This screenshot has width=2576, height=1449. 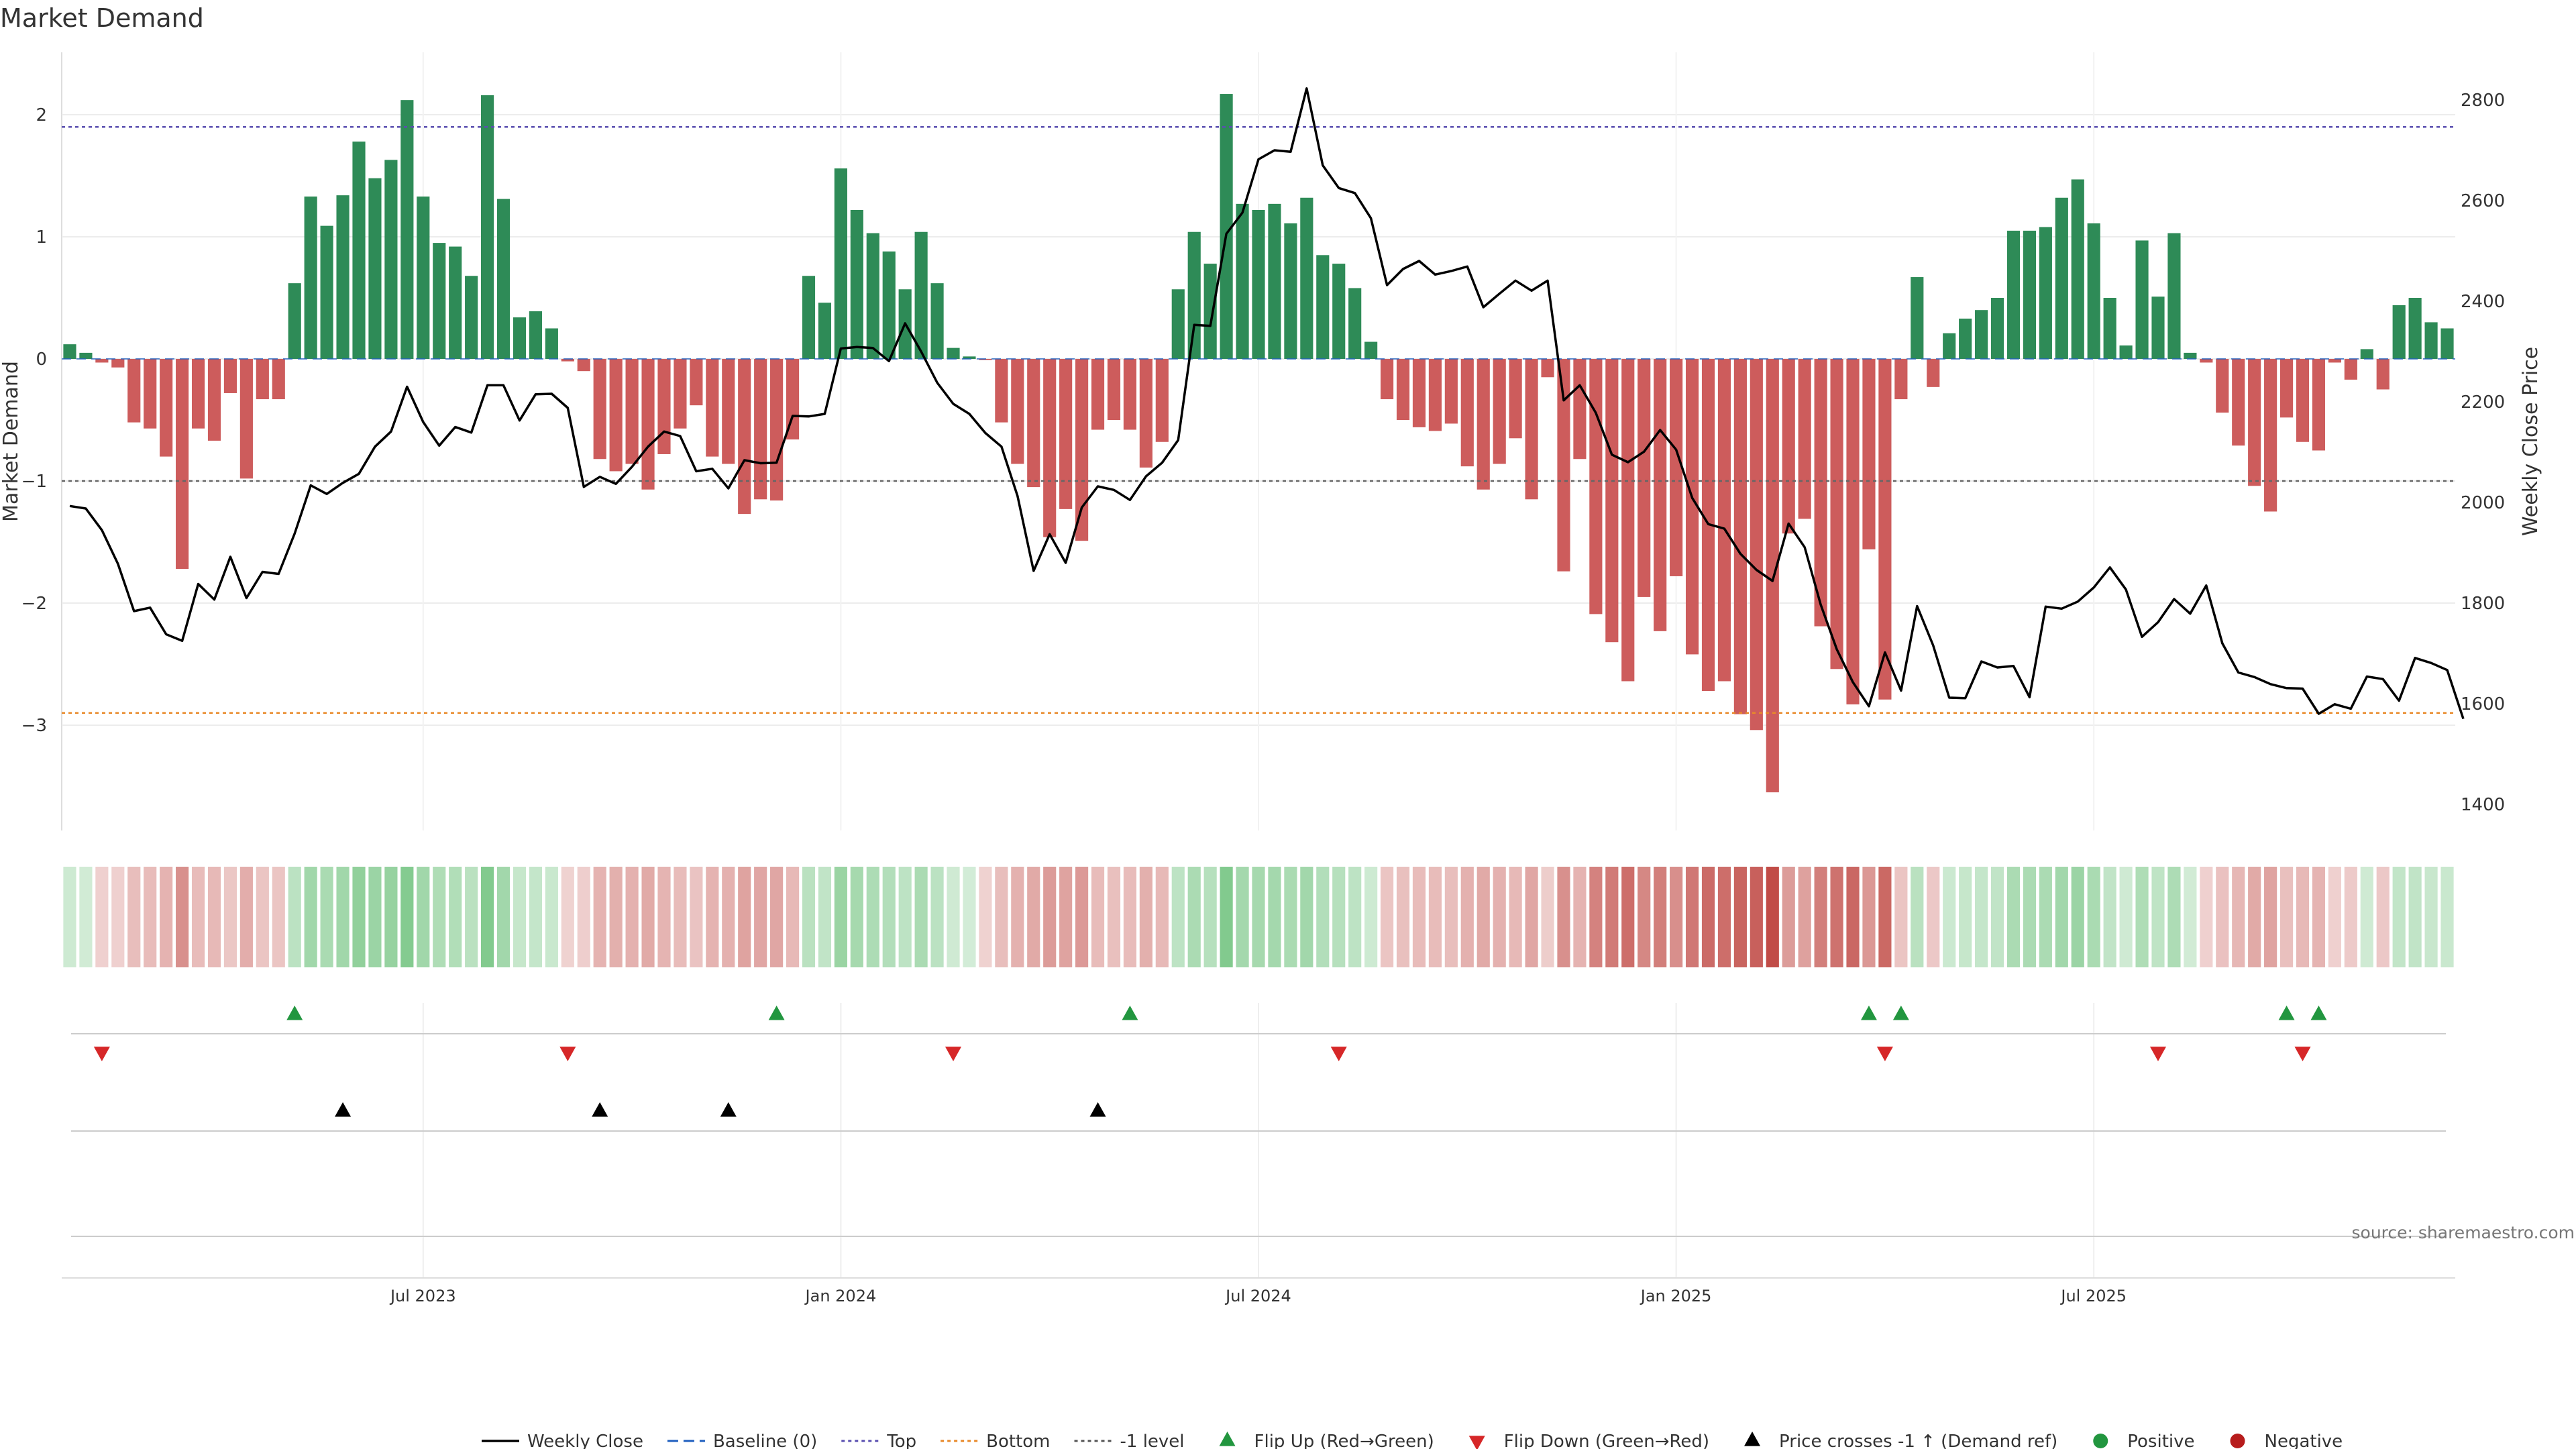 What do you see at coordinates (2483, 201) in the screenshot?
I see `y-right-tick-label: 2600` at bounding box center [2483, 201].